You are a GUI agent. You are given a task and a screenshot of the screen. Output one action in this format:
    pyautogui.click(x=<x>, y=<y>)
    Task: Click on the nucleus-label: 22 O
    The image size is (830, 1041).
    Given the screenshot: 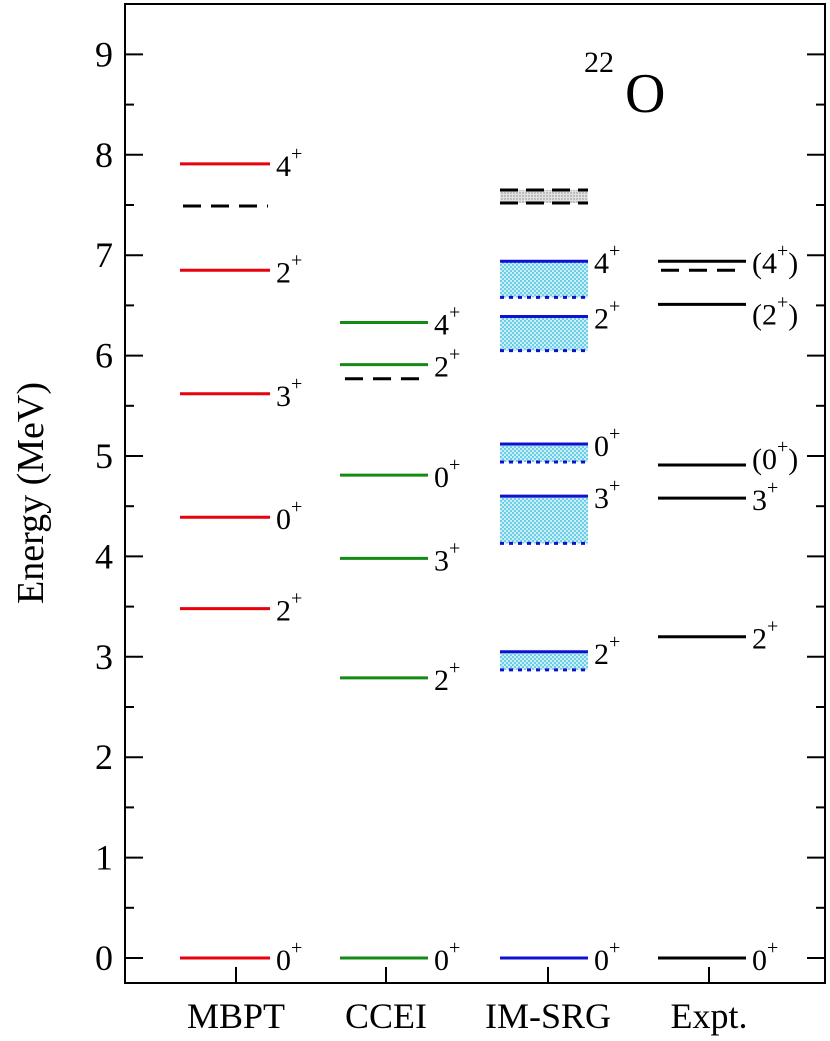 What is the action you would take?
    pyautogui.click(x=624, y=85)
    